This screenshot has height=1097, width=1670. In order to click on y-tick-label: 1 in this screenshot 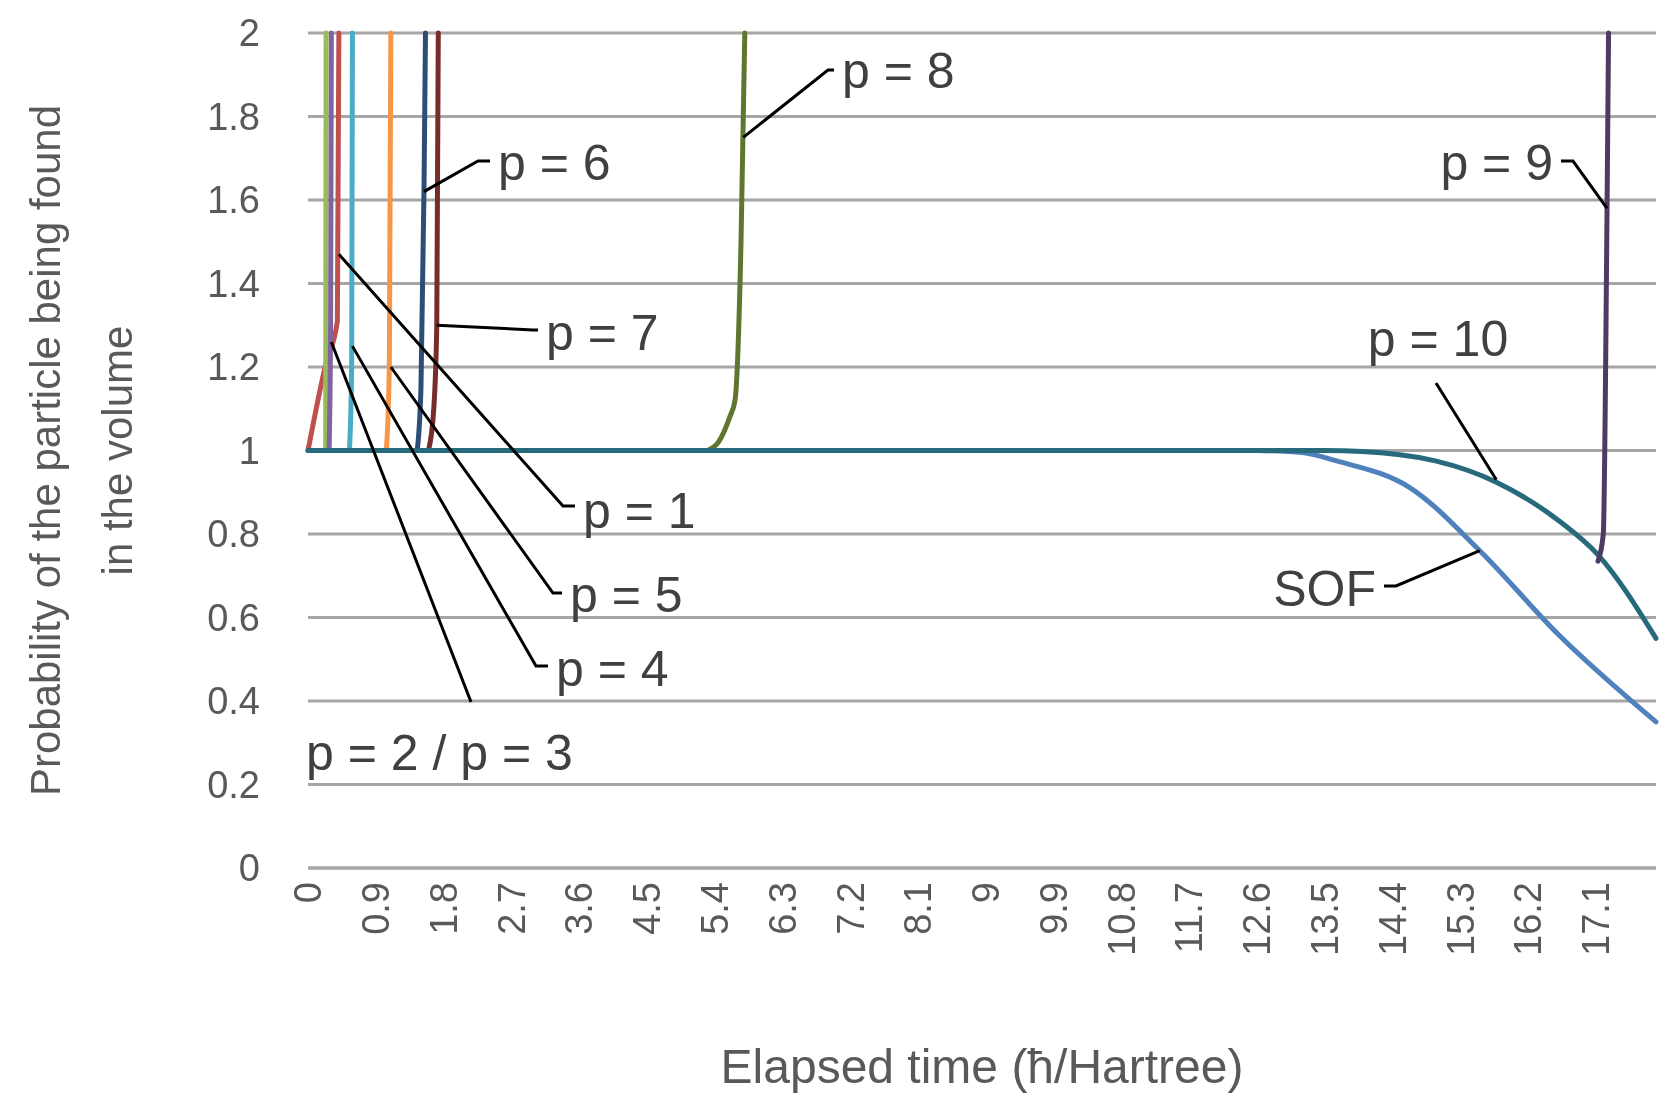, I will do `click(249, 450)`.